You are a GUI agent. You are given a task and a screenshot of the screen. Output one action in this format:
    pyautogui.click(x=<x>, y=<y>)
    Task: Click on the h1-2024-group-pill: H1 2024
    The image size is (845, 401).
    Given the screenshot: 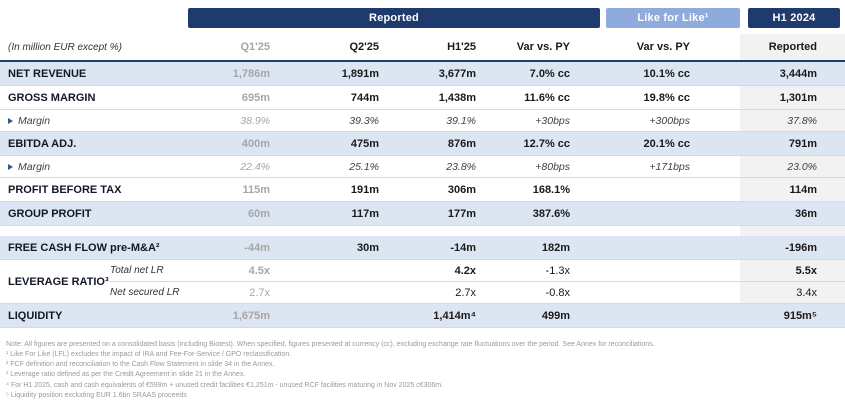 What is the action you would take?
    pyautogui.click(x=794, y=18)
    